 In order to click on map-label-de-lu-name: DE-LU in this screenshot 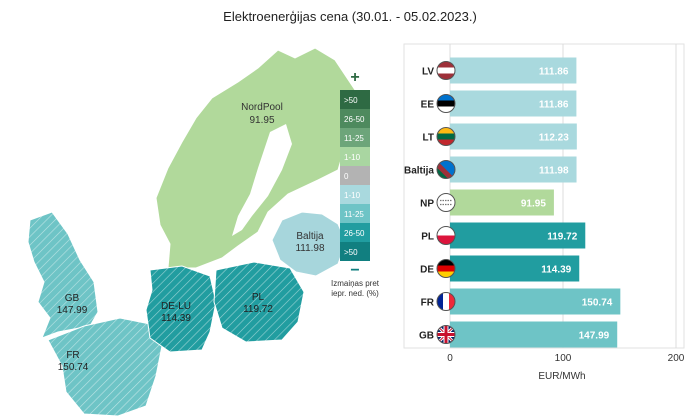, I will do `click(176, 306)`.